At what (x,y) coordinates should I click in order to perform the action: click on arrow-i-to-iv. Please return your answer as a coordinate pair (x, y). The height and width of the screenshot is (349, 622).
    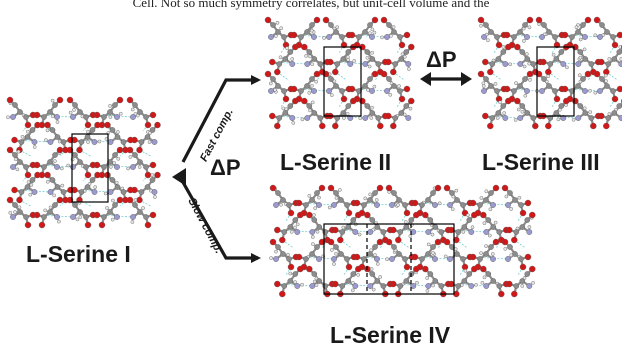
    Looking at the image, I should click on (219, 219).